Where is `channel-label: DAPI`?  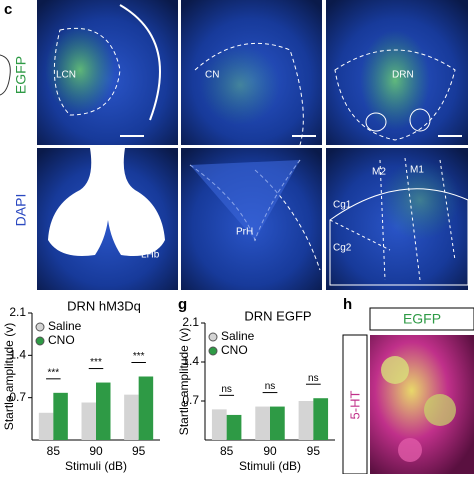
channel-label: DAPI is located at coordinates (21, 210).